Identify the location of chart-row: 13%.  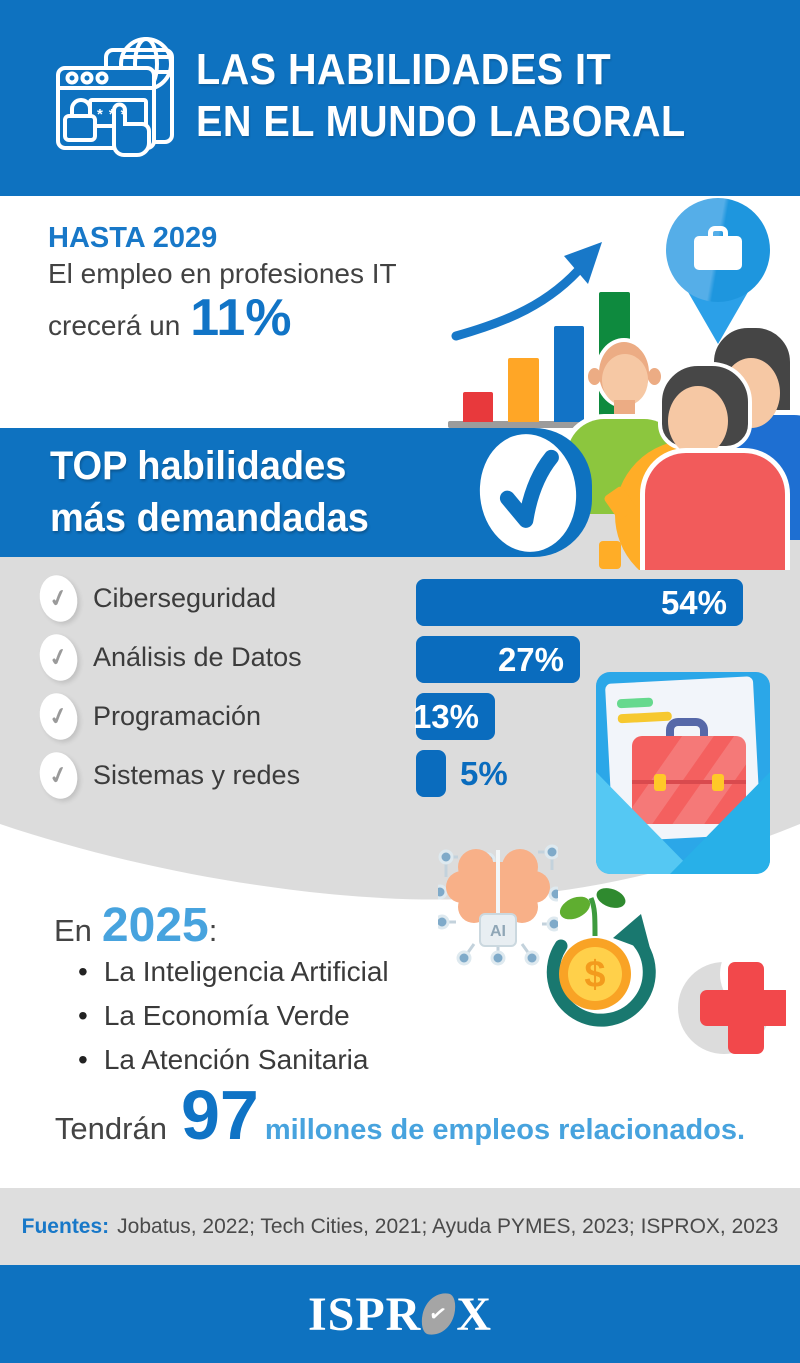
(594, 716).